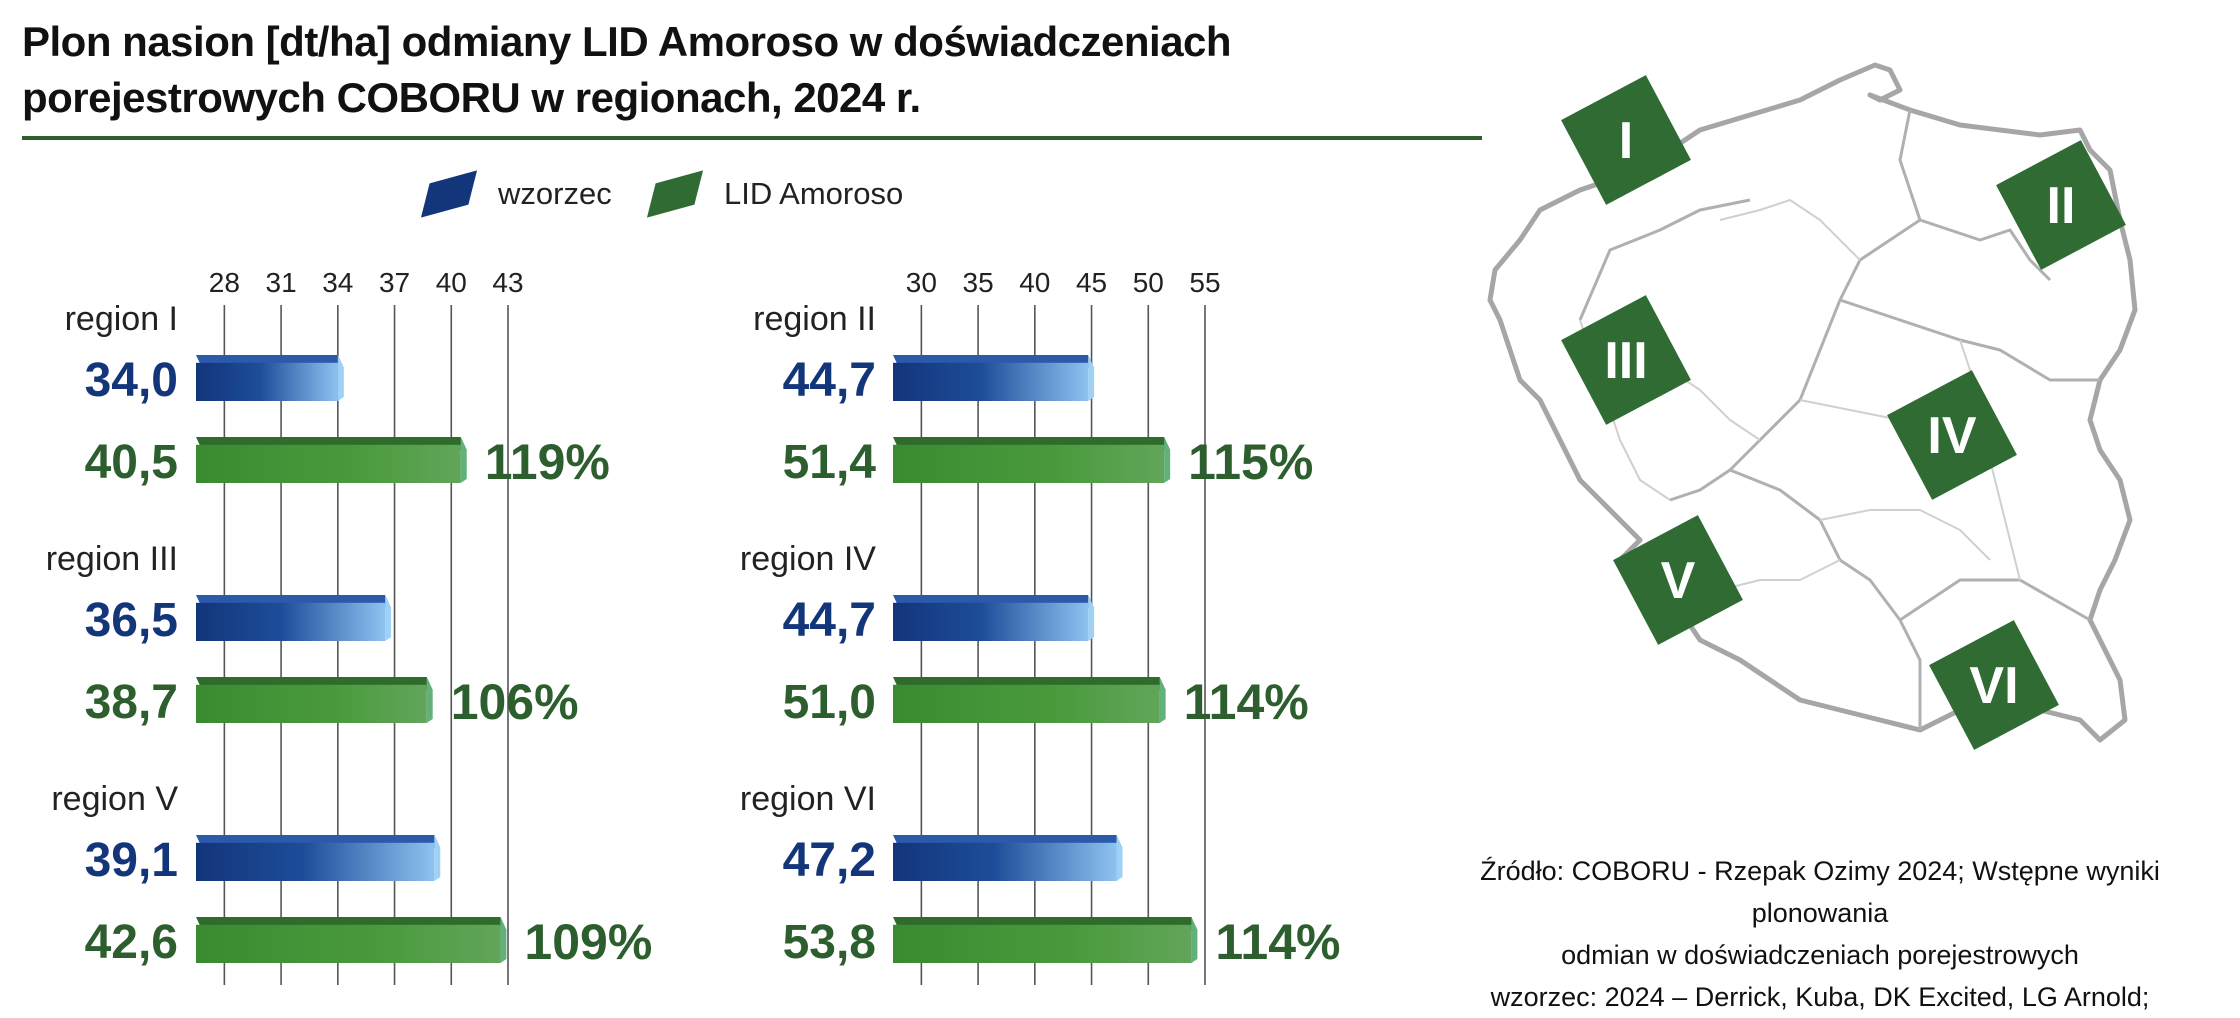 The image size is (2240, 1018). What do you see at coordinates (114, 799) in the screenshot?
I see `region-label: region V` at bounding box center [114, 799].